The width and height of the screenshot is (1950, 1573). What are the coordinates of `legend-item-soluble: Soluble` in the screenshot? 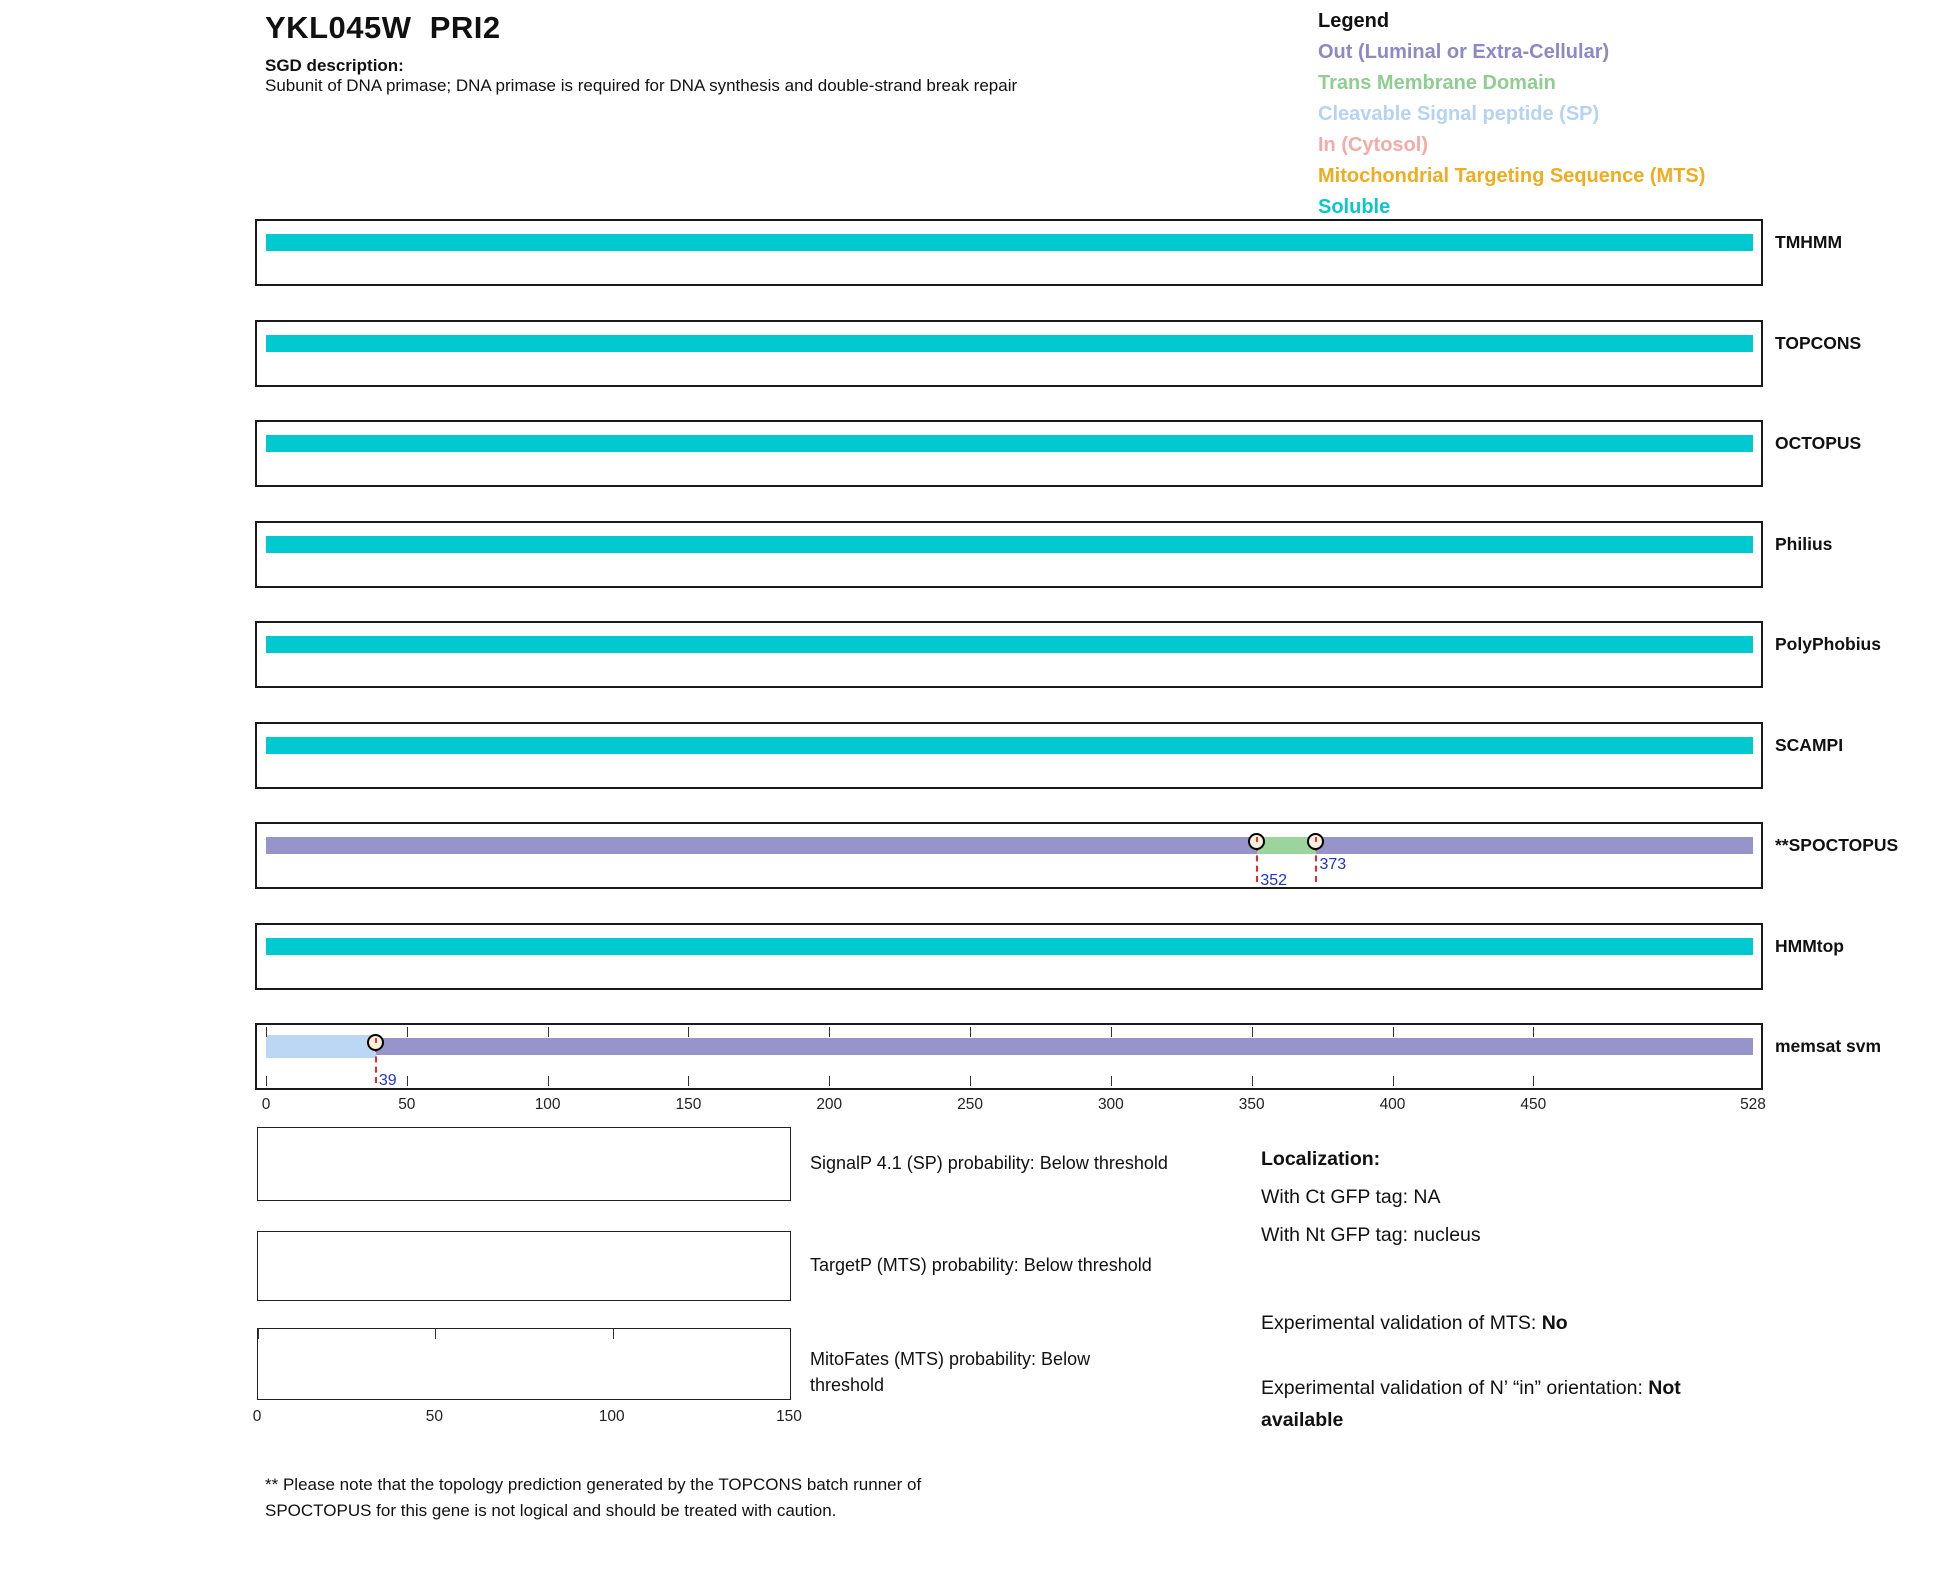 It's located at (1354, 207).